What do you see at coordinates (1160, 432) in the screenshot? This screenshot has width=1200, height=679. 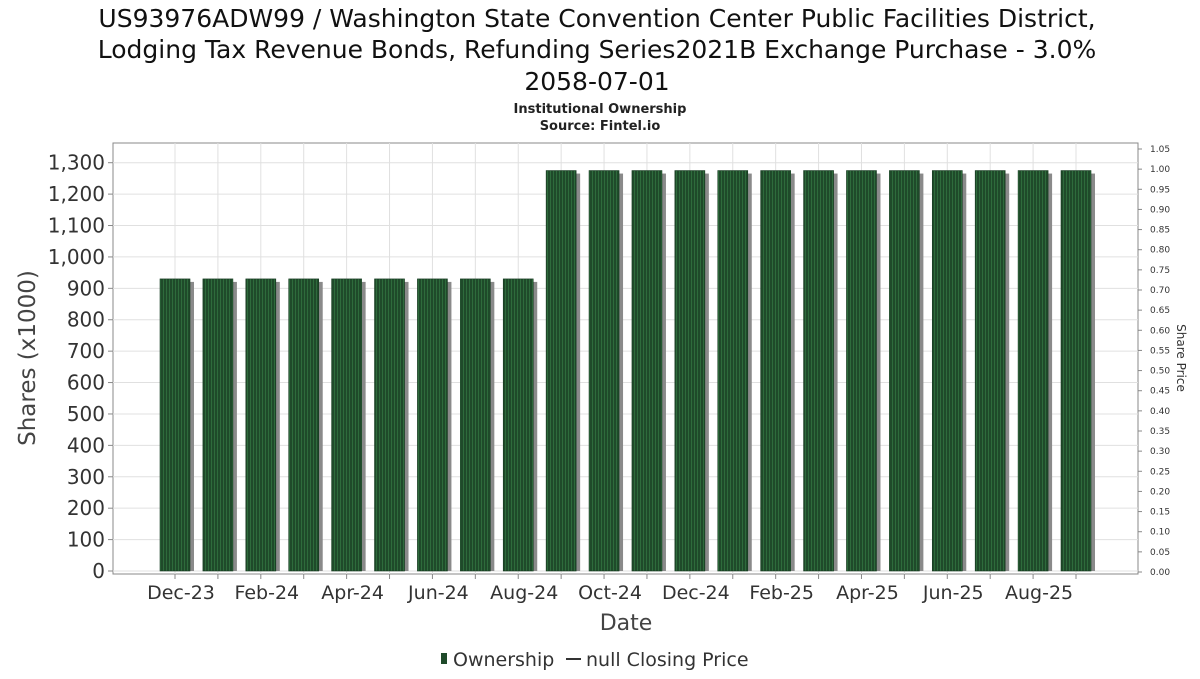 I see `y2-tick-label: 0.35` at bounding box center [1160, 432].